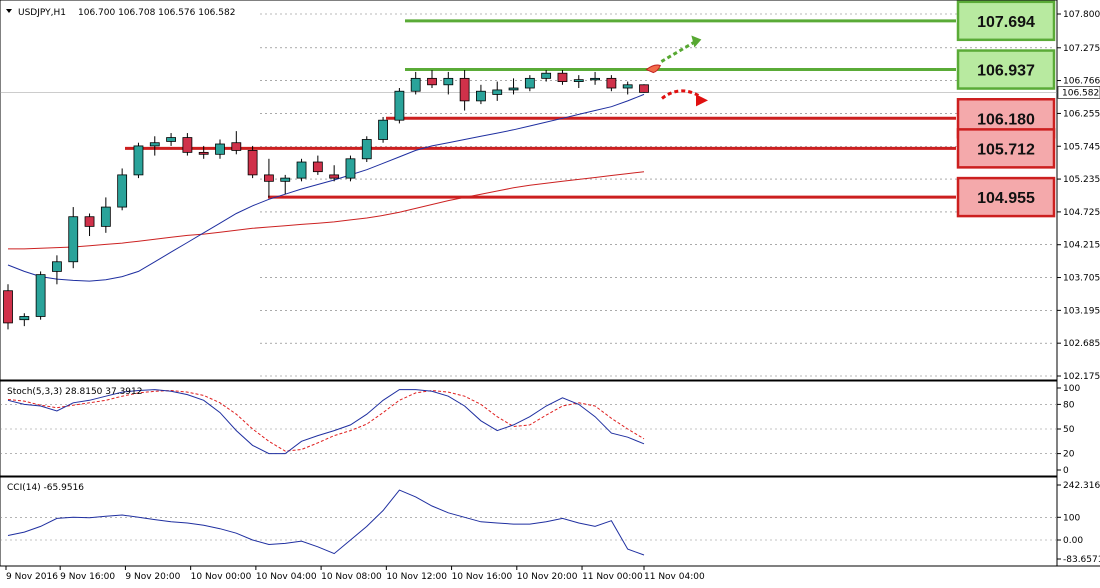 This screenshot has width=1100, height=588. Describe the element at coordinates (326, 522) in the screenshot. I see `cci-indicator` at that location.